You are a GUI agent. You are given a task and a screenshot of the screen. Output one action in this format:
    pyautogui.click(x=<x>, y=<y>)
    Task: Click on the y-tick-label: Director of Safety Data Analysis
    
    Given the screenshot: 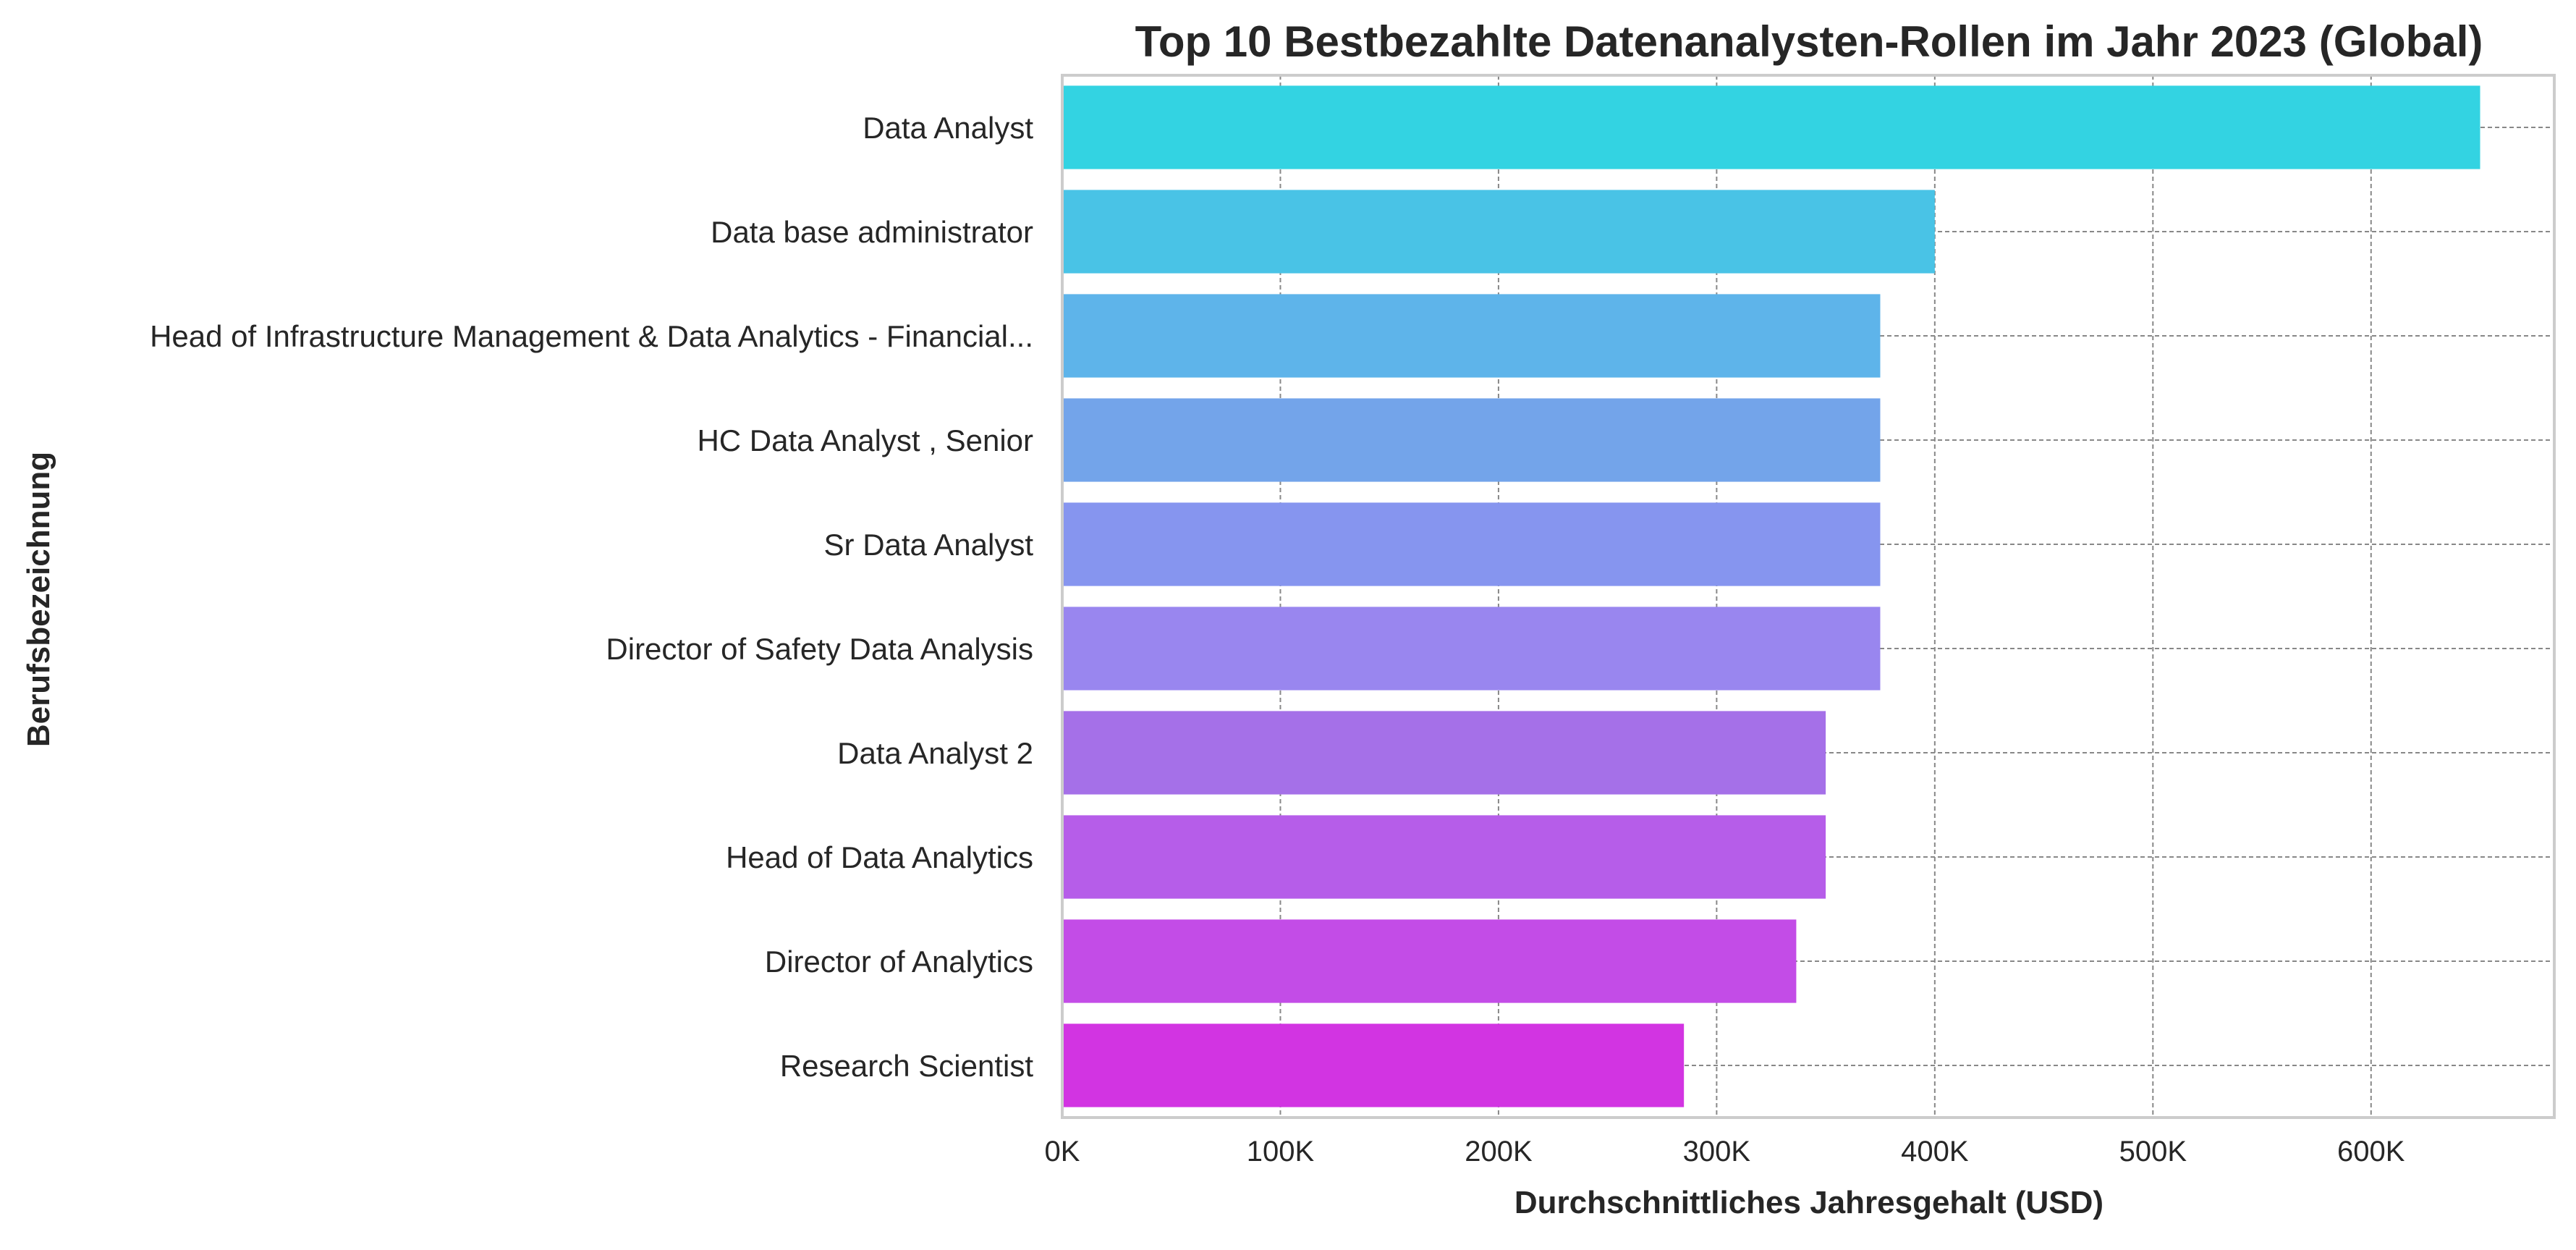 What is the action you would take?
    pyautogui.click(x=819, y=649)
    